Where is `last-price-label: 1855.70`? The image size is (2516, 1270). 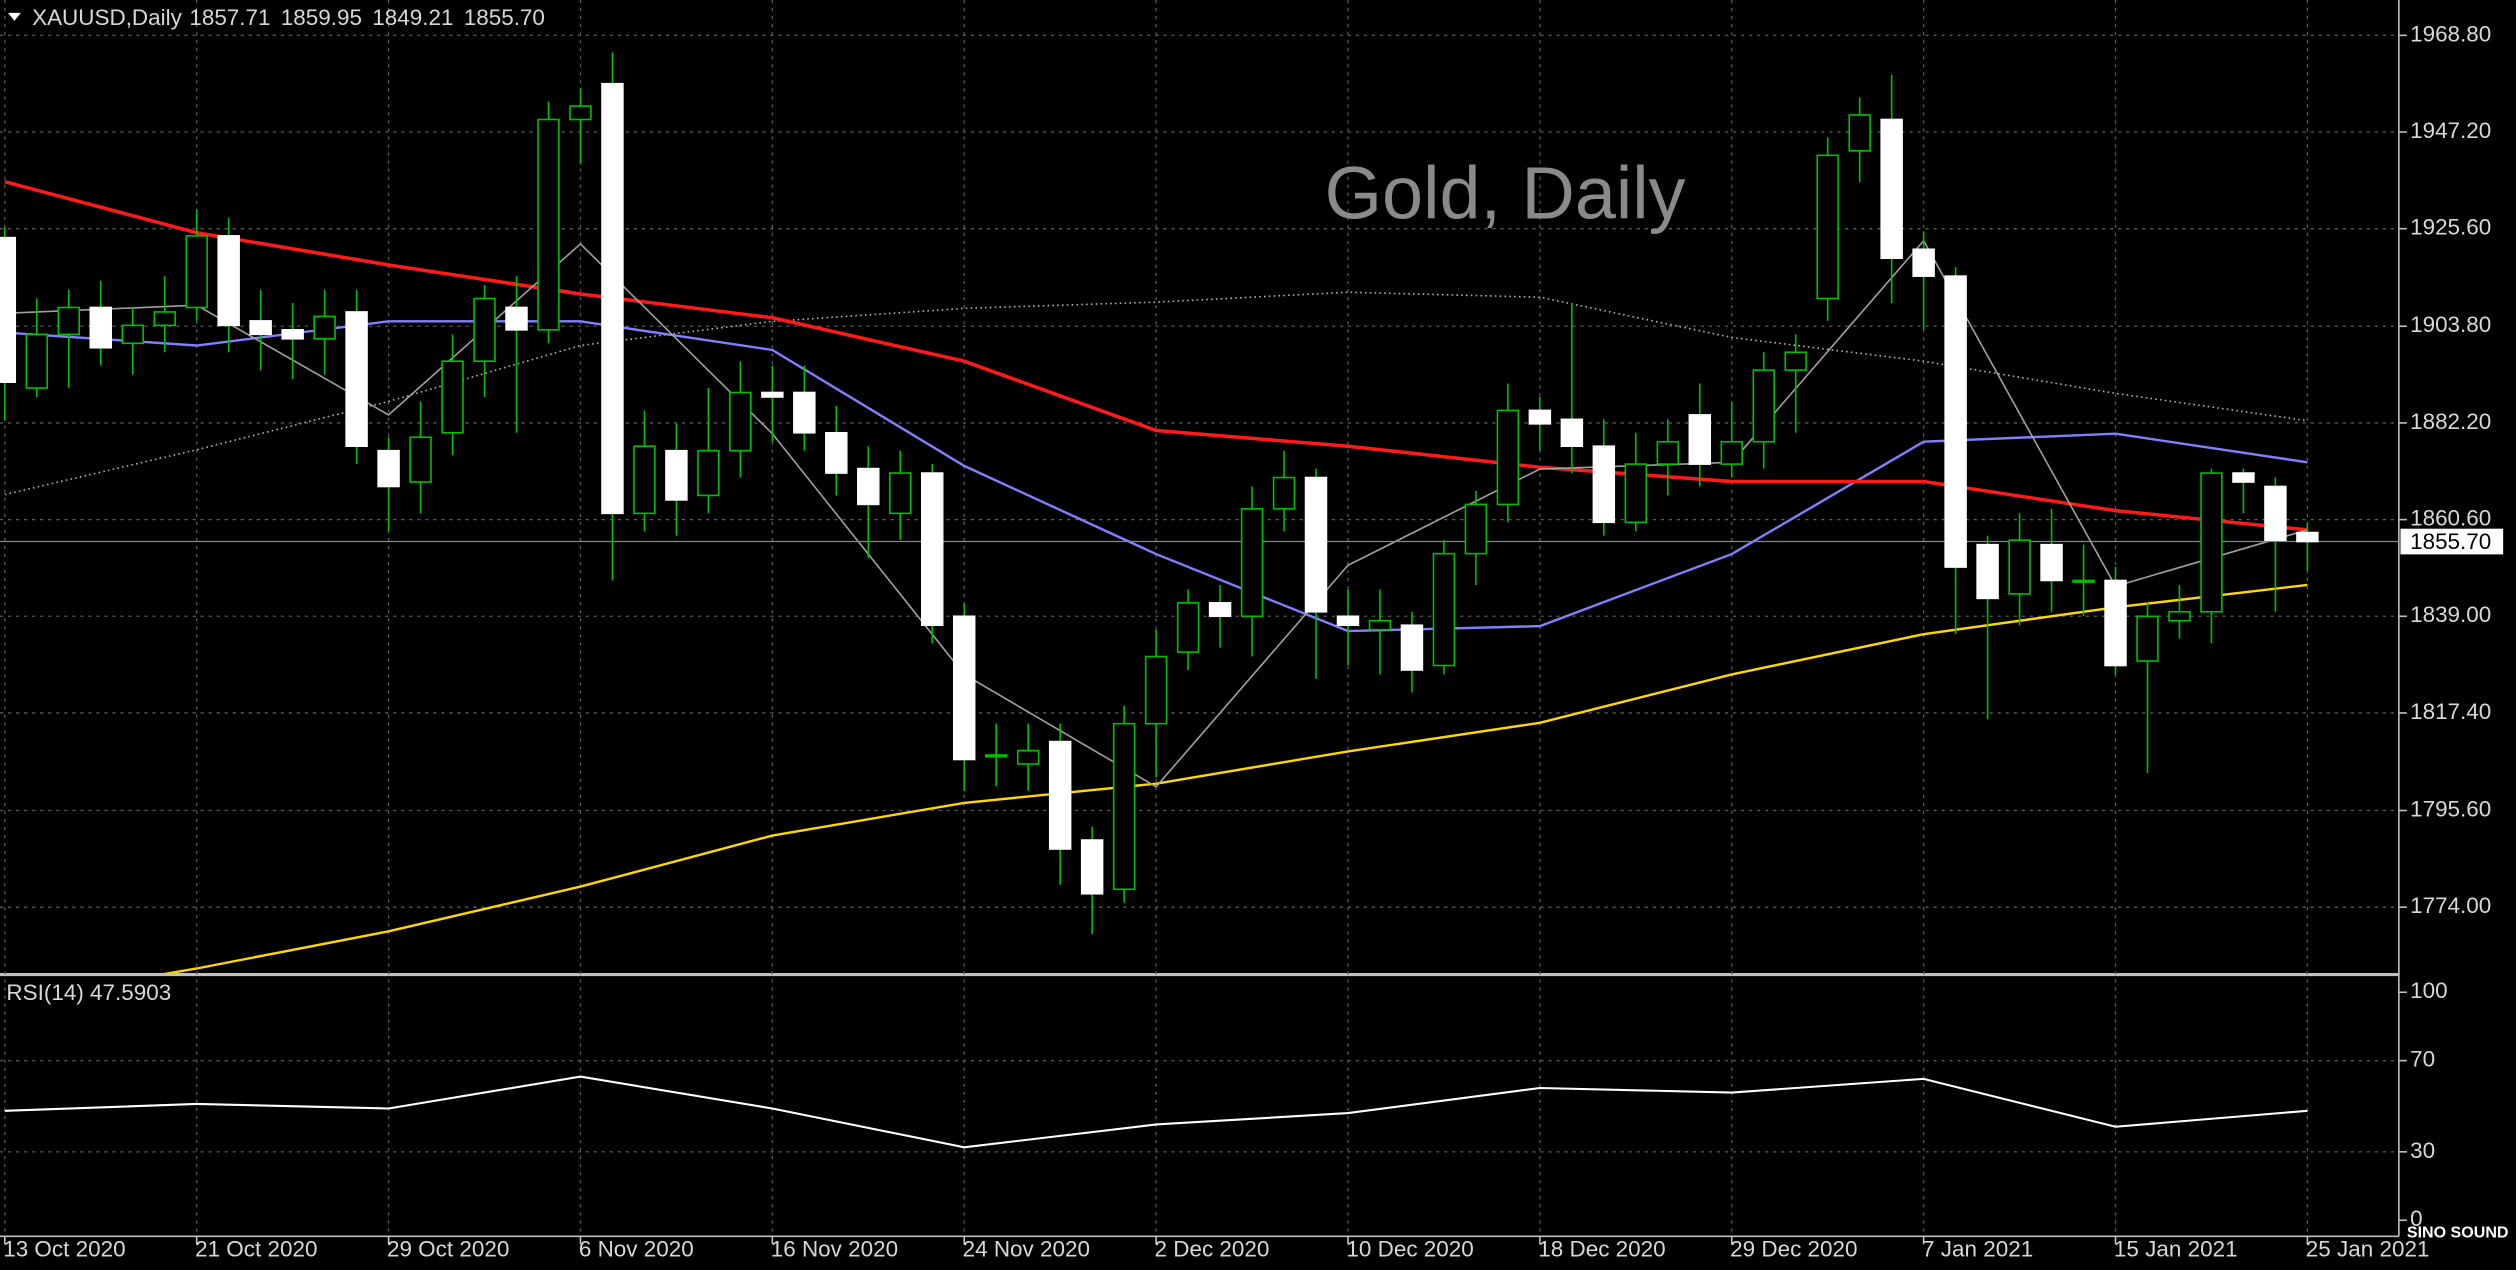 last-price-label: 1855.70 is located at coordinates (2450, 541).